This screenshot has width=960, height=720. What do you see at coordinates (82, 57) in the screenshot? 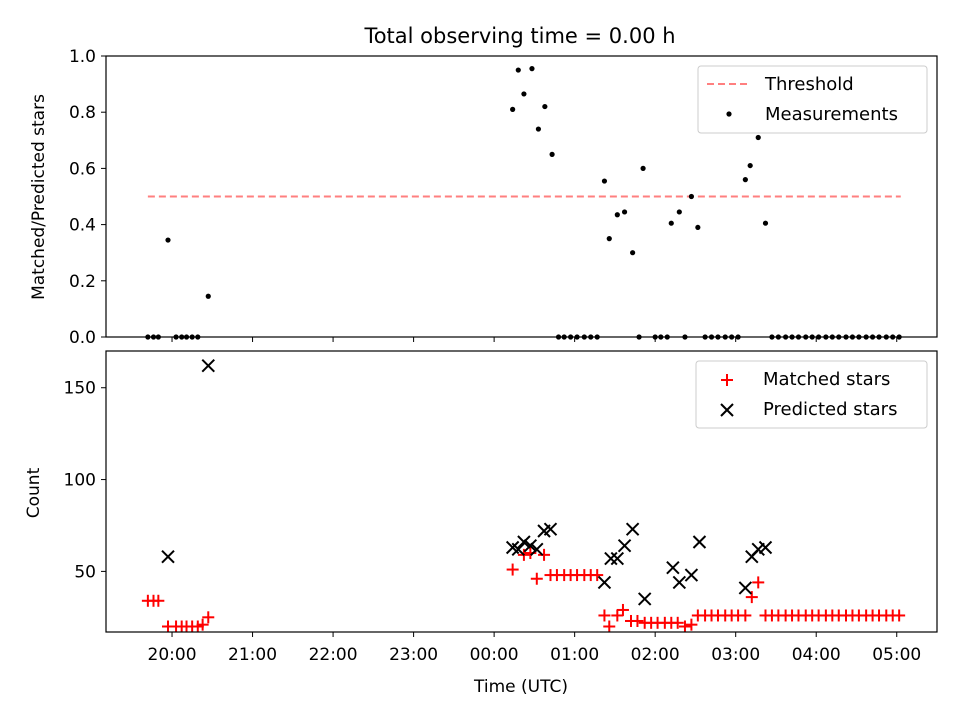
I see `y-tick-label: 1.0` at bounding box center [82, 57].